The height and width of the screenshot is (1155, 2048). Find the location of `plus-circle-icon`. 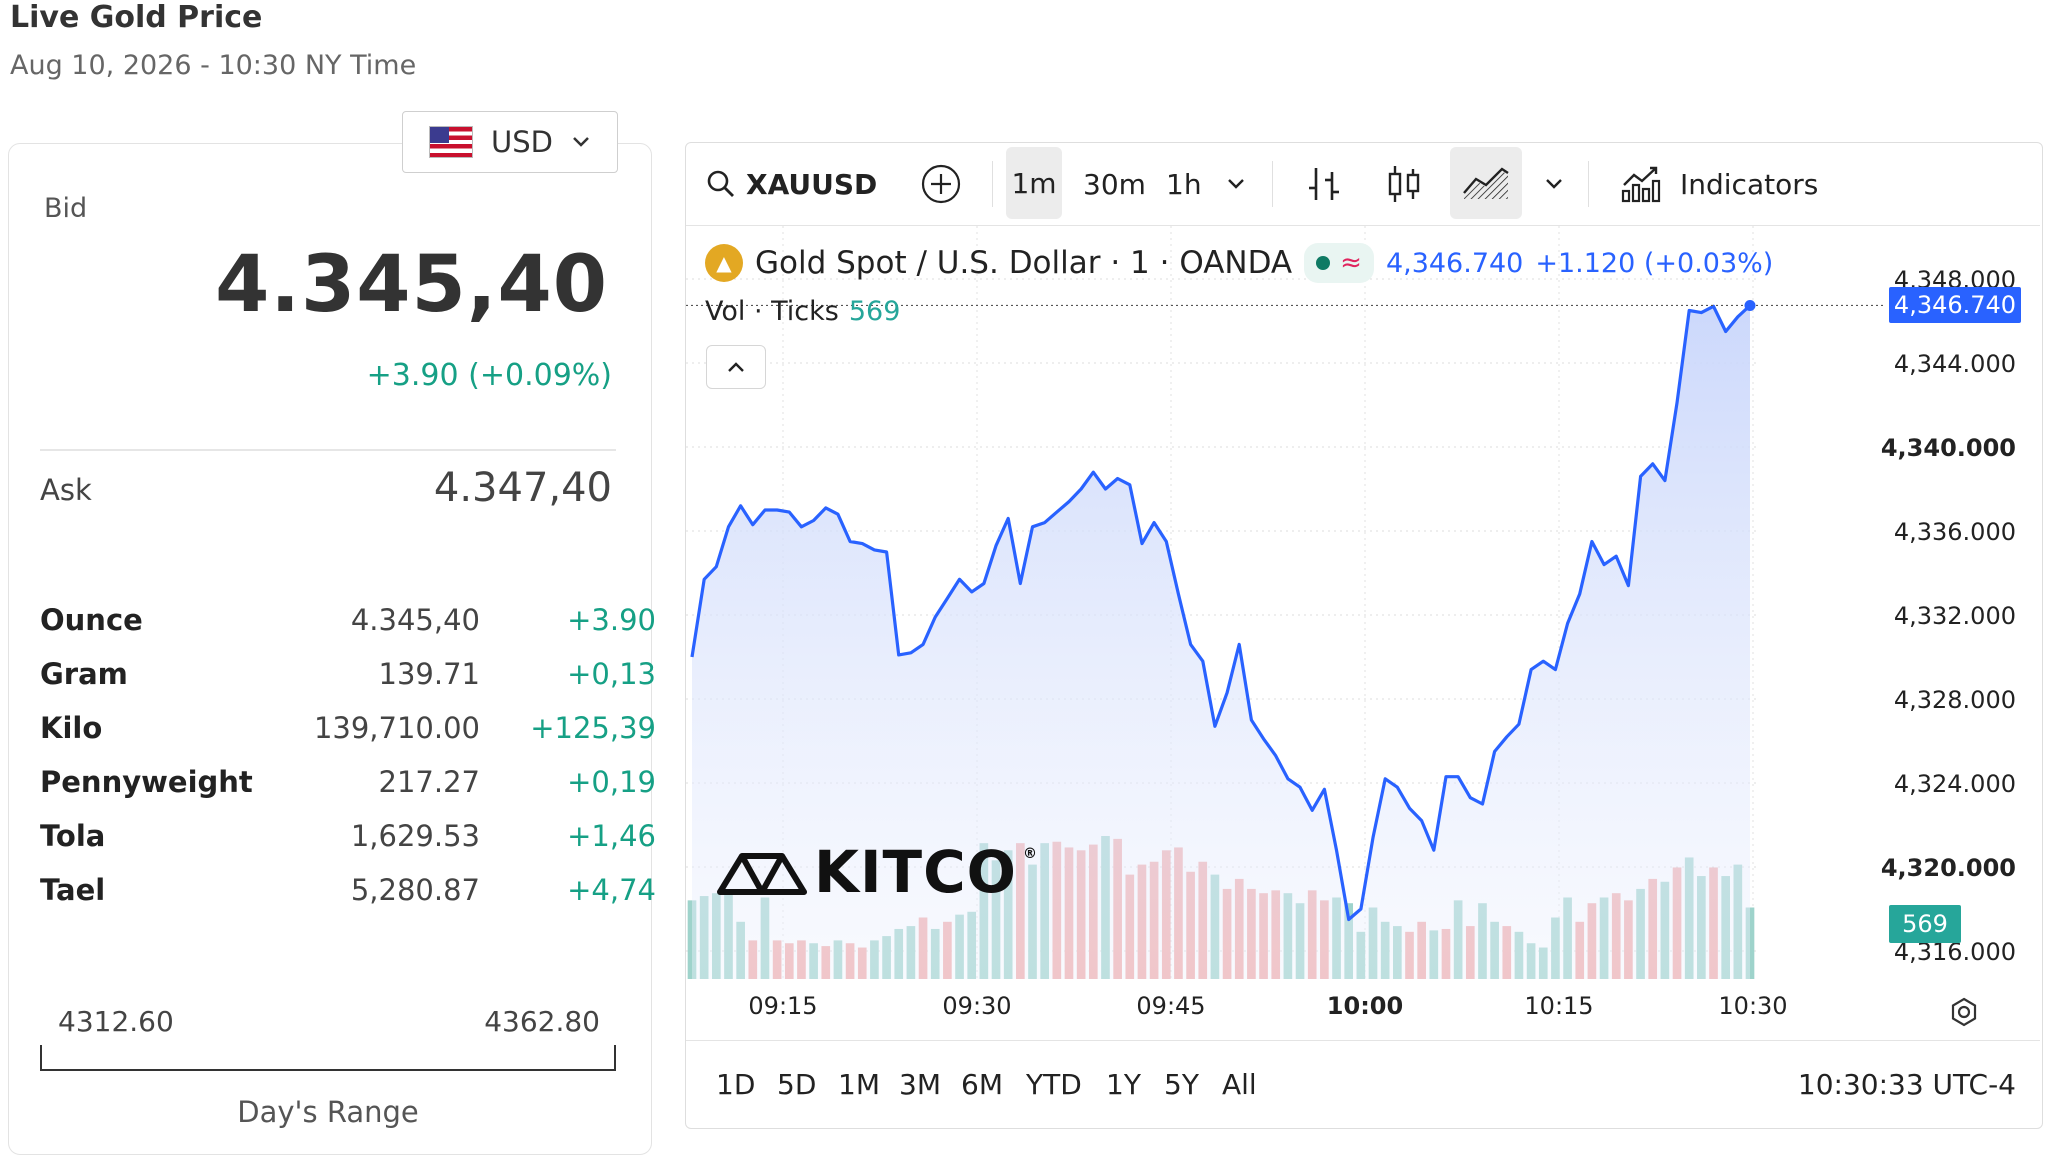

plus-circle-icon is located at coordinates (941, 184).